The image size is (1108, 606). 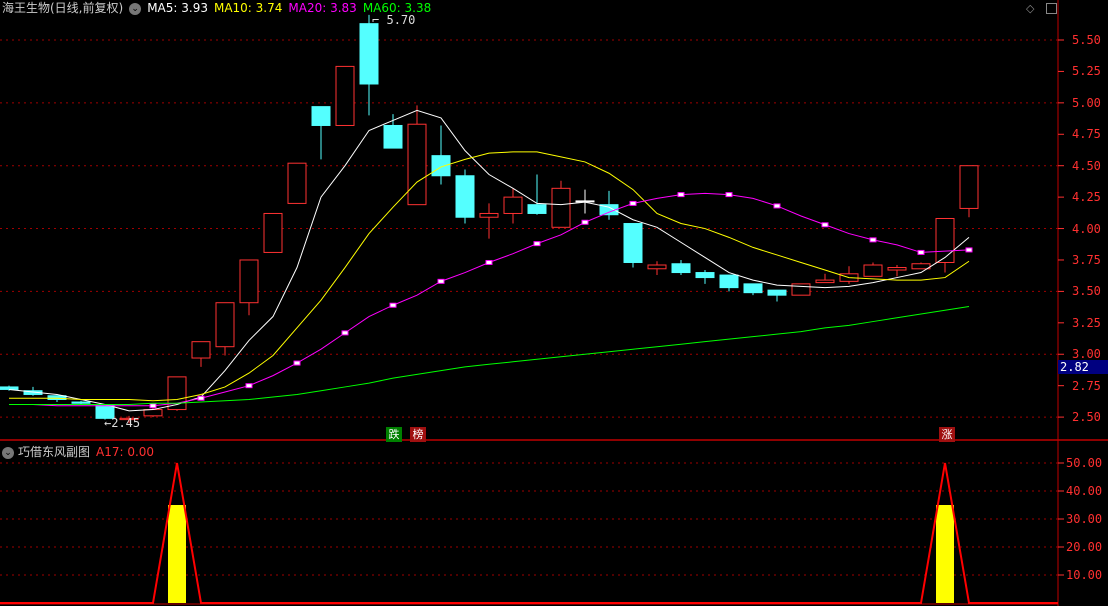 I want to click on ma60-label: MA60: 3.38, so click(x=397, y=8).